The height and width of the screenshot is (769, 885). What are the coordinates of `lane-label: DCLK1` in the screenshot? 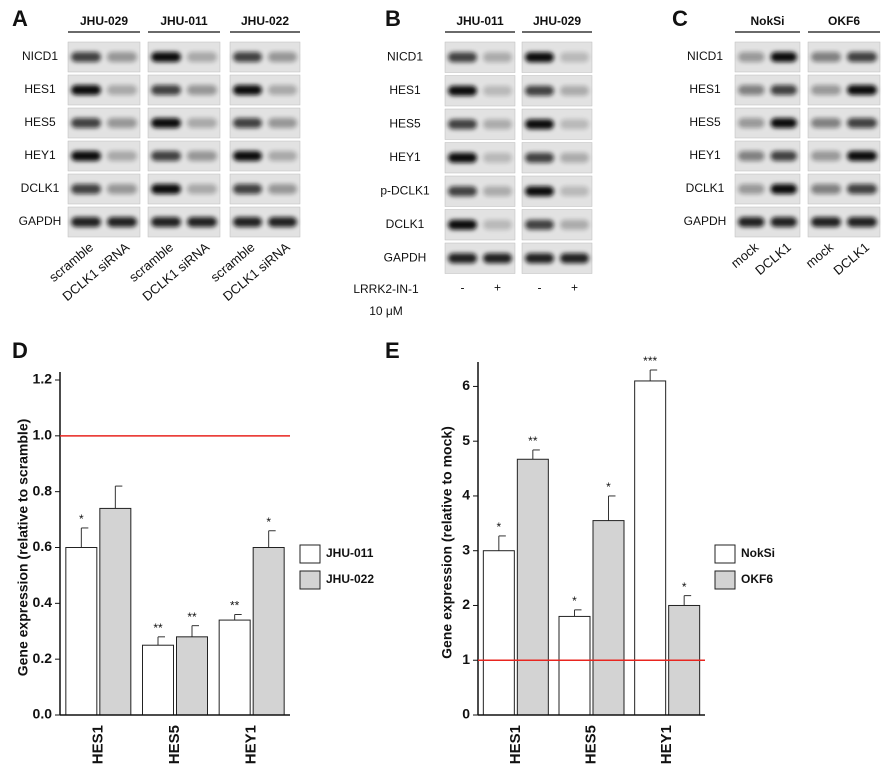 It's located at (851, 258).